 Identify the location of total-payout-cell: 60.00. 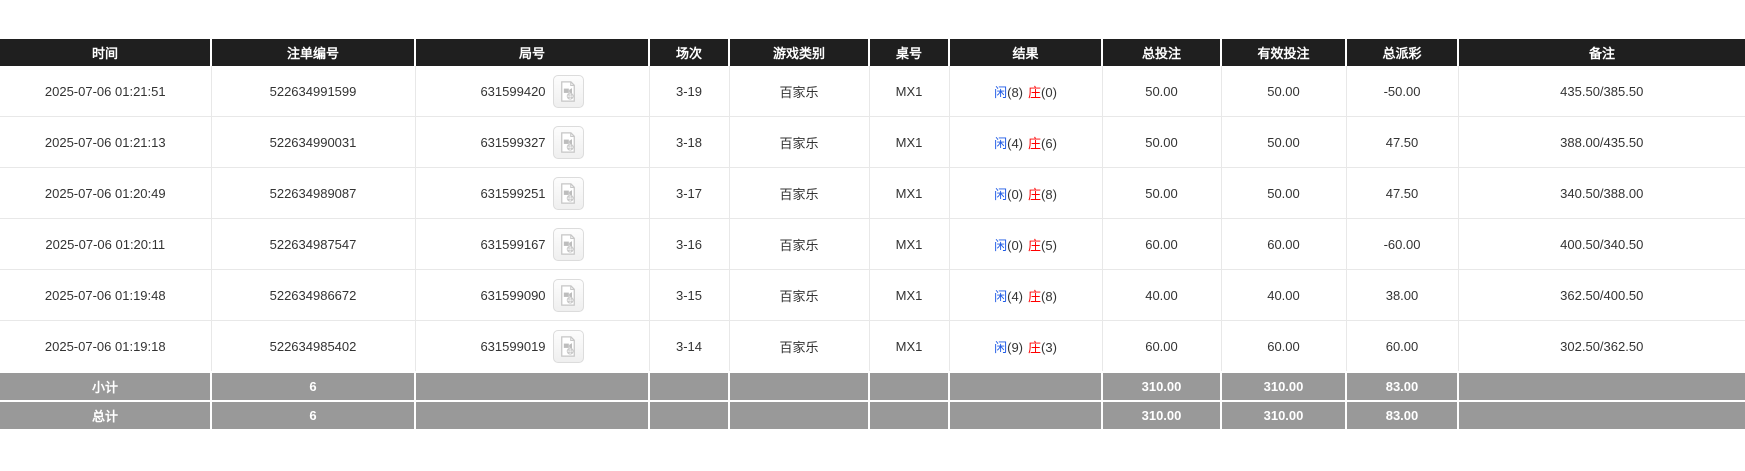
(1402, 346).